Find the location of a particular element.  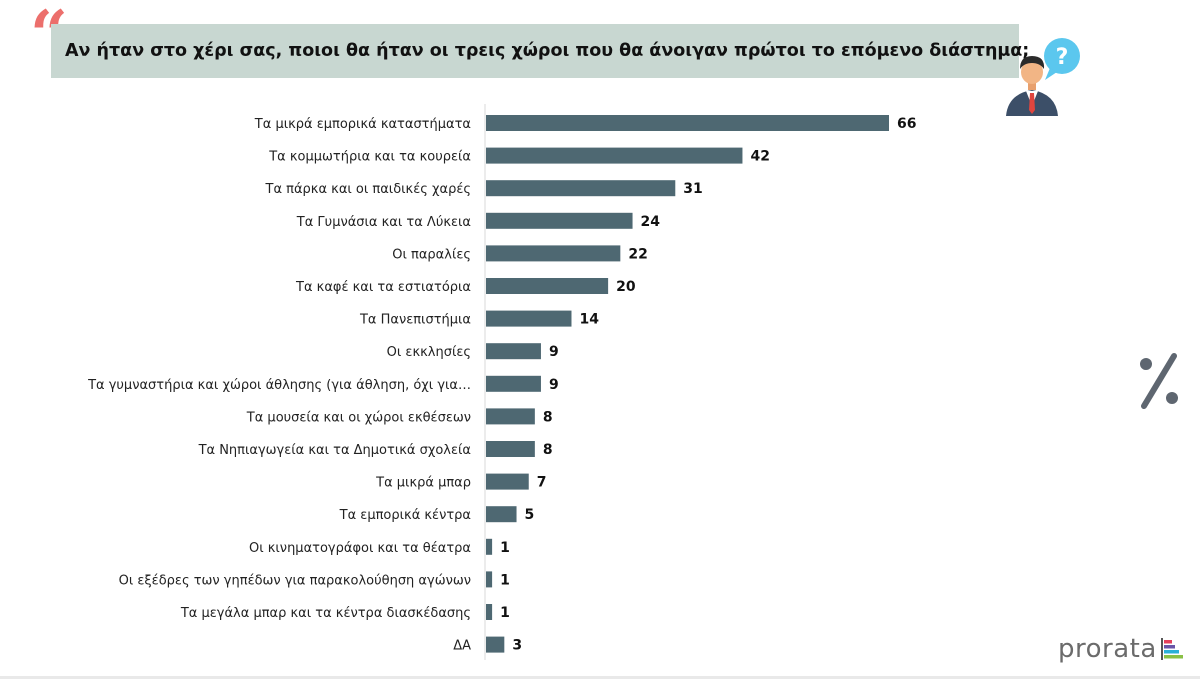

person-neck is located at coordinates (1032, 85).